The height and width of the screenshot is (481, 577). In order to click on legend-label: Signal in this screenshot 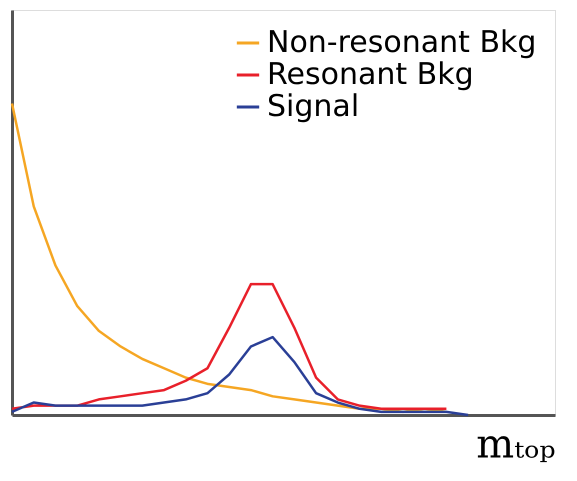, I will do `click(313, 106)`.